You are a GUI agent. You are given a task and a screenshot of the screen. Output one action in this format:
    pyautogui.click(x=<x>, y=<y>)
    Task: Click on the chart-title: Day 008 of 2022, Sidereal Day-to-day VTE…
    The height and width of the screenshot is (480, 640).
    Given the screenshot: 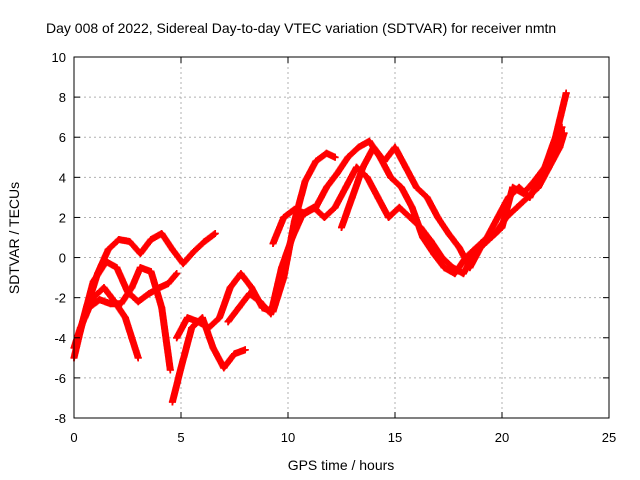 What is the action you would take?
    pyautogui.click(x=301, y=28)
    